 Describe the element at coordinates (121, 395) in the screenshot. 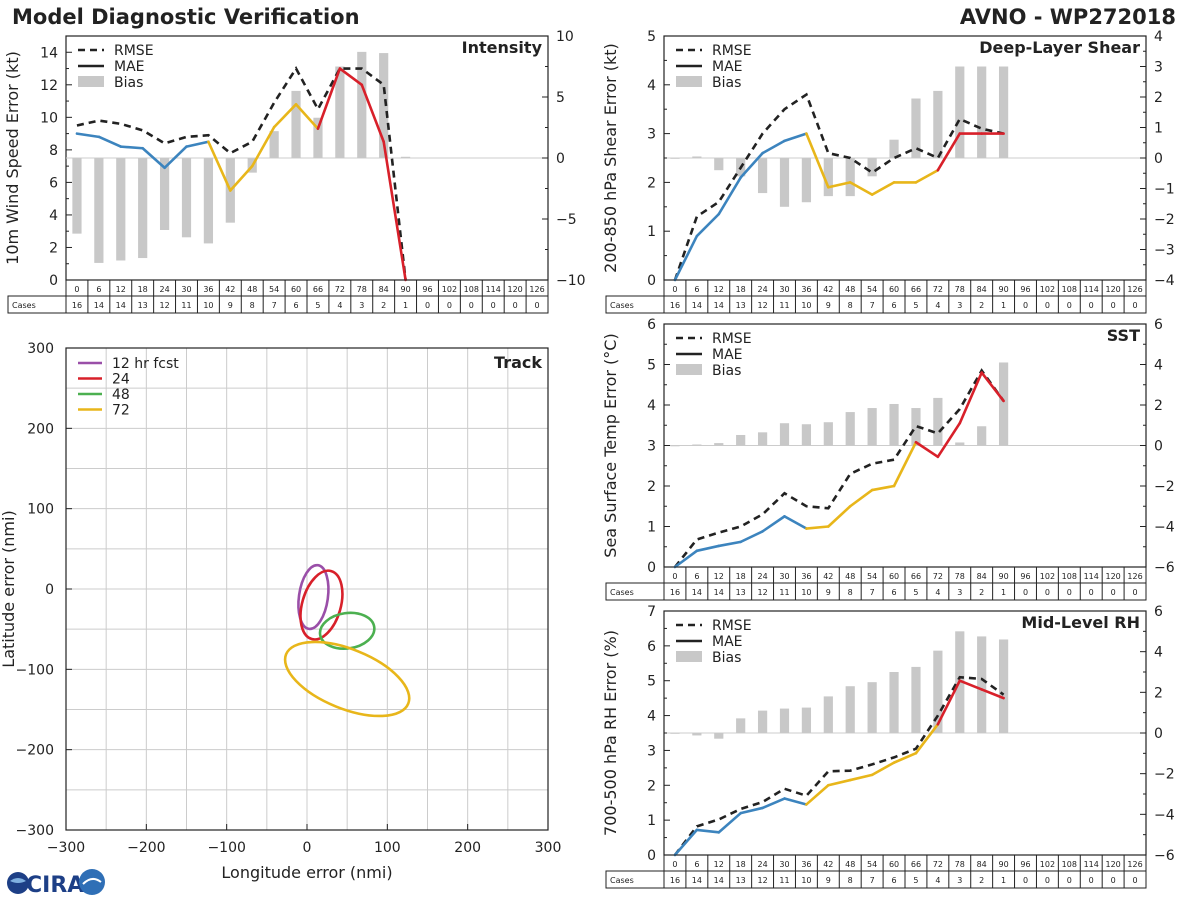

I see `legend-track-label: 48` at that location.